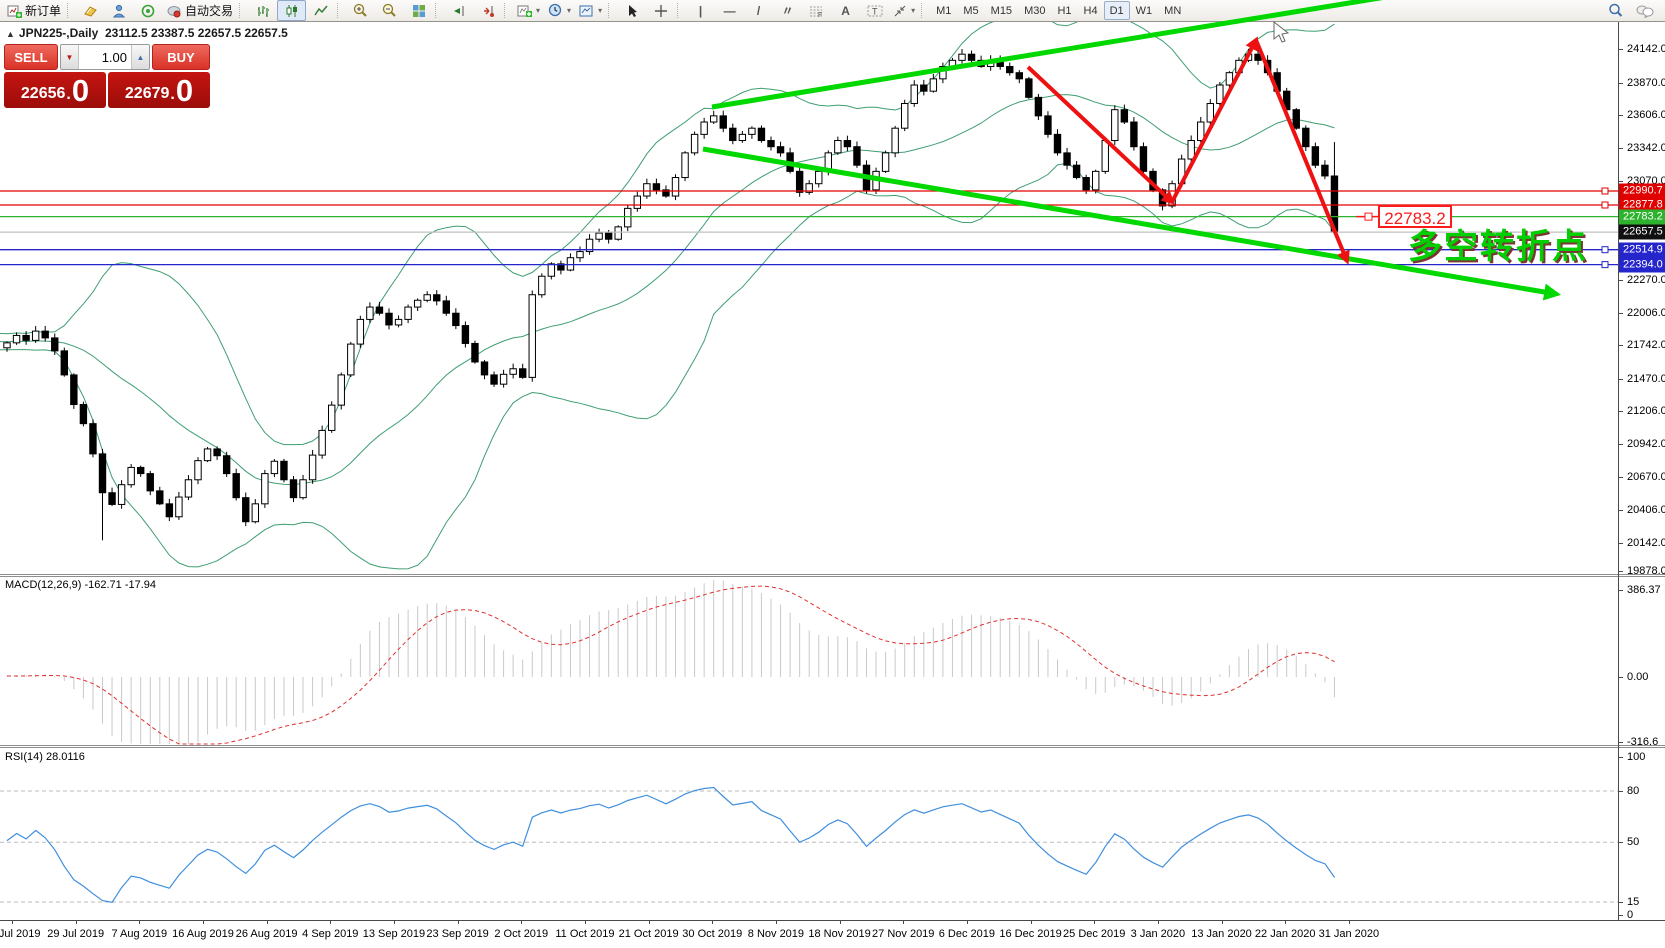 The width and height of the screenshot is (1665, 948). What do you see at coordinates (1646, 542) in the screenshot?
I see `price-tick-label: 20142.0` at bounding box center [1646, 542].